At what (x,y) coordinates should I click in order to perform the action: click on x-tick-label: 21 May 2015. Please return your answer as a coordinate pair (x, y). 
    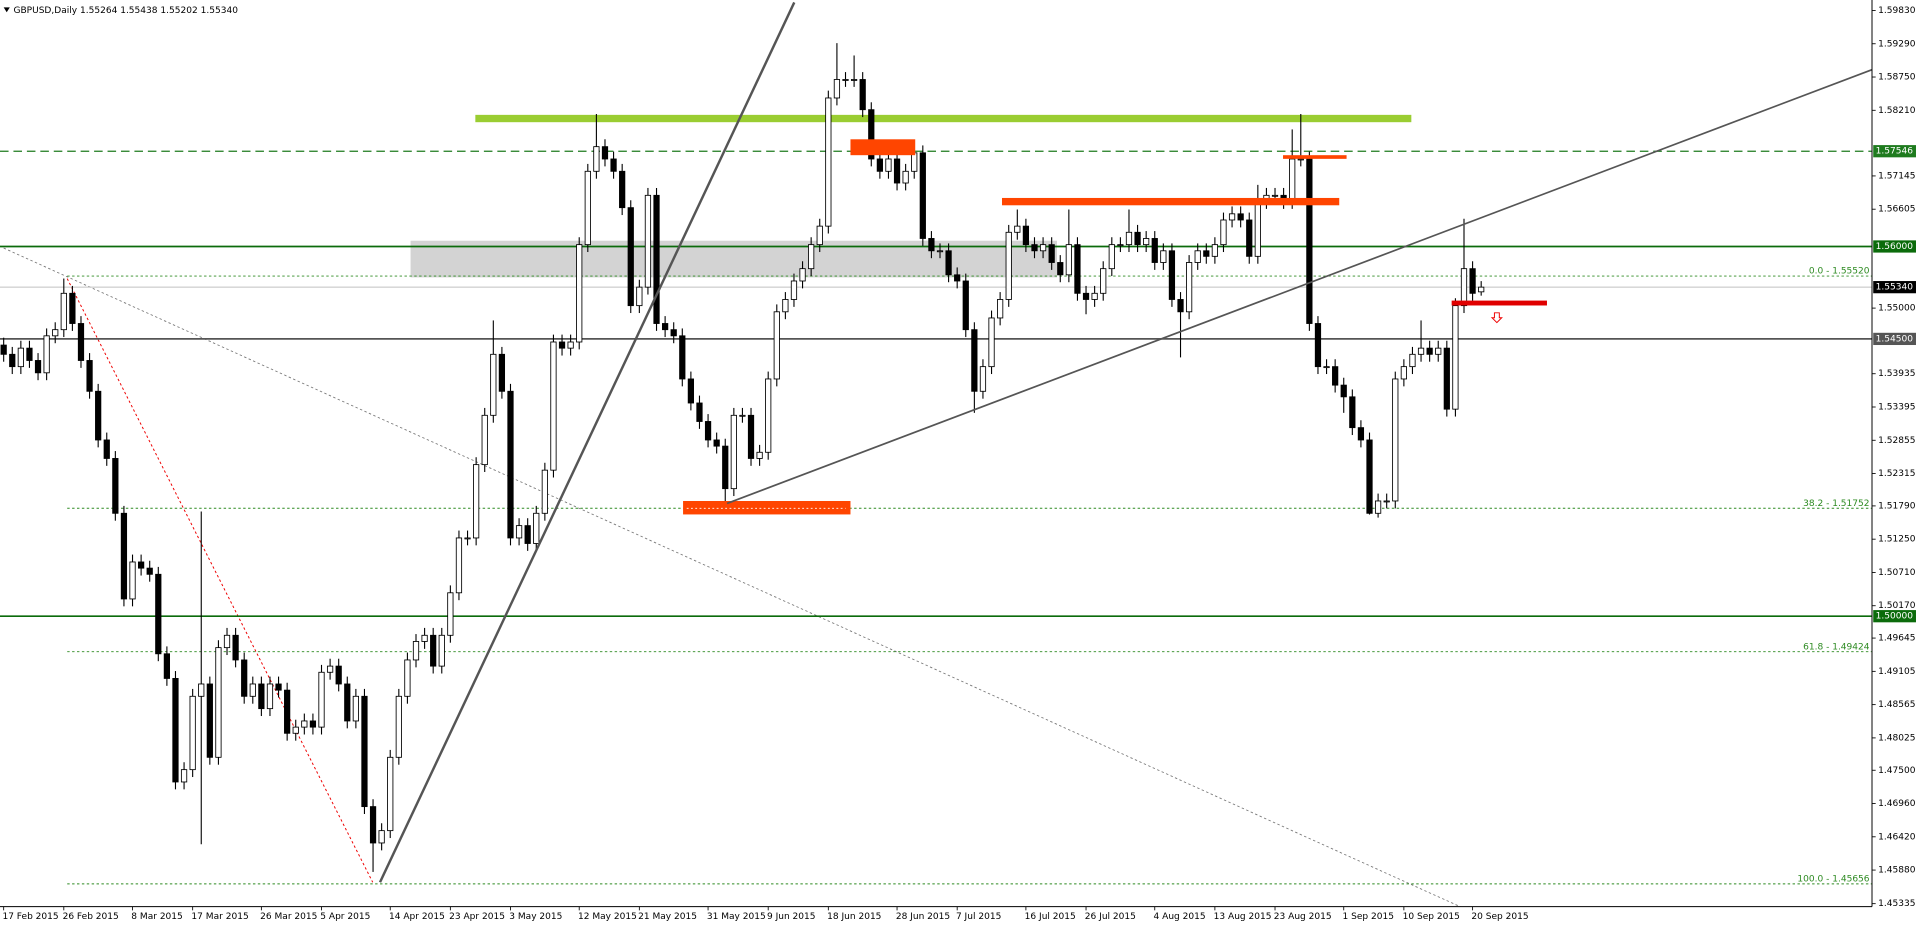
    Looking at the image, I should click on (667, 917).